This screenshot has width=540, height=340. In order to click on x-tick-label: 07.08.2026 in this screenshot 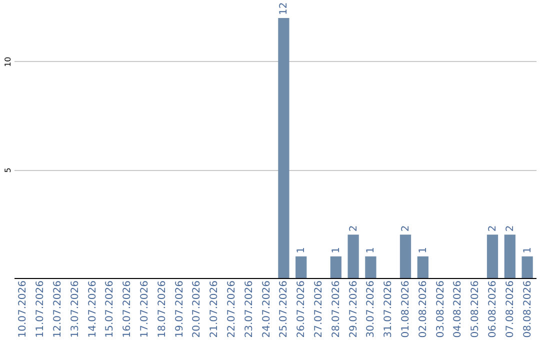, I will do `click(510, 309)`.